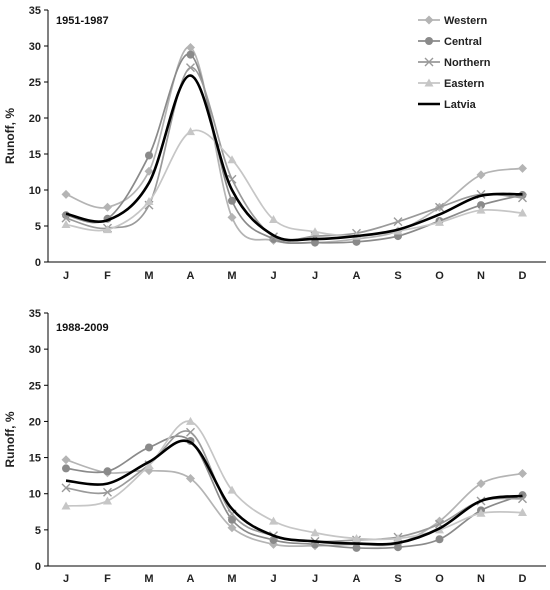 The height and width of the screenshot is (590, 550). What do you see at coordinates (82, 328) in the screenshot?
I see `chart-period-title: 1988-2009` at bounding box center [82, 328].